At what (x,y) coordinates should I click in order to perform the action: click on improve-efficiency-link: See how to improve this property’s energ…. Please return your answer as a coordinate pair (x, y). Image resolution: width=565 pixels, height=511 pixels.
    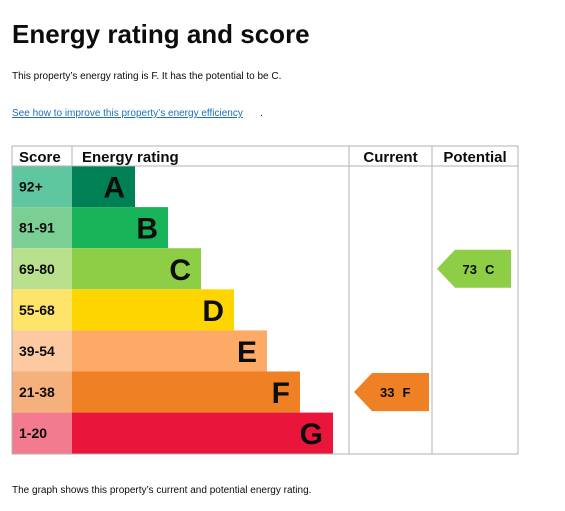
    Looking at the image, I should click on (127, 113).